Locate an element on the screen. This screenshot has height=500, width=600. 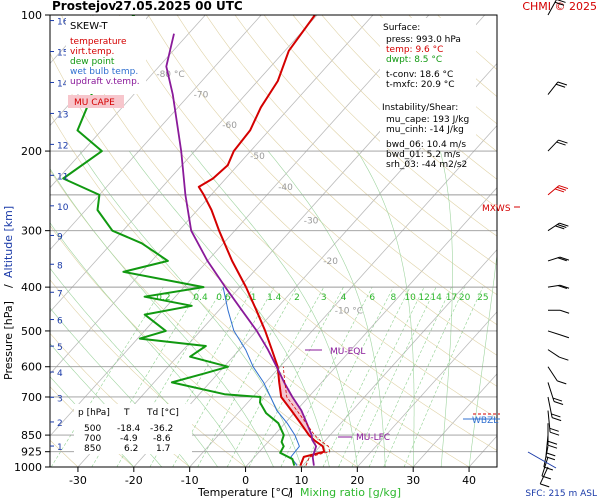
table-cell: -36.2 is located at coordinates (161, 429).